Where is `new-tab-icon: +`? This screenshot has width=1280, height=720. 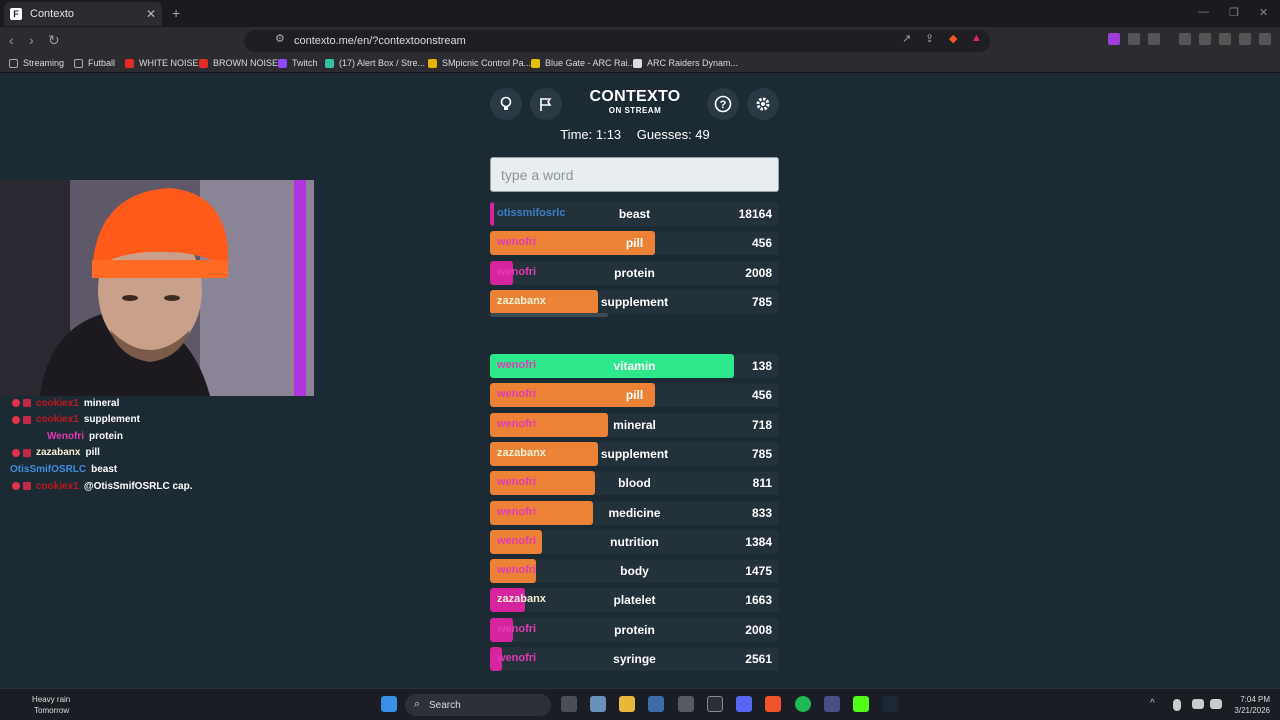 new-tab-icon: + is located at coordinates (176, 13).